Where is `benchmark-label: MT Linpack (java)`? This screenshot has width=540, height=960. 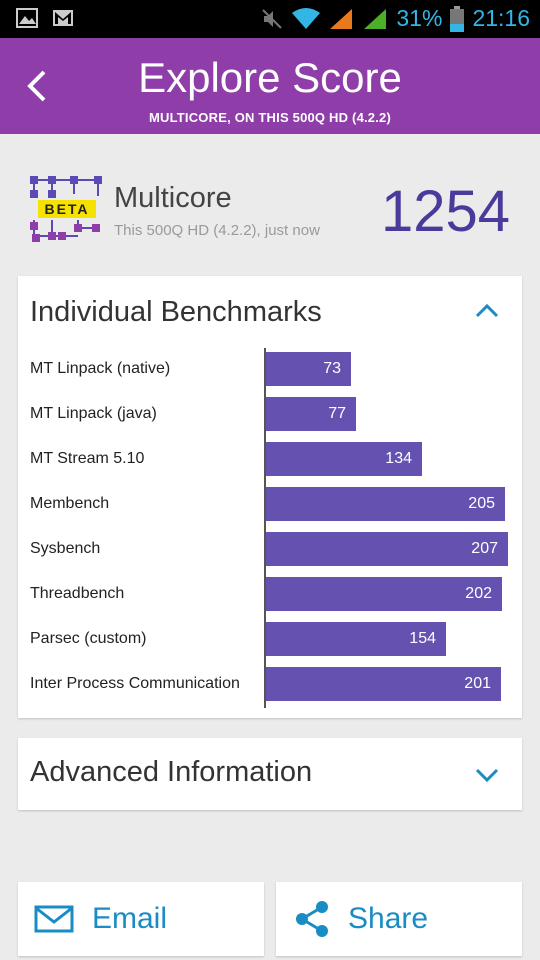 benchmark-label: MT Linpack (java) is located at coordinates (93, 413).